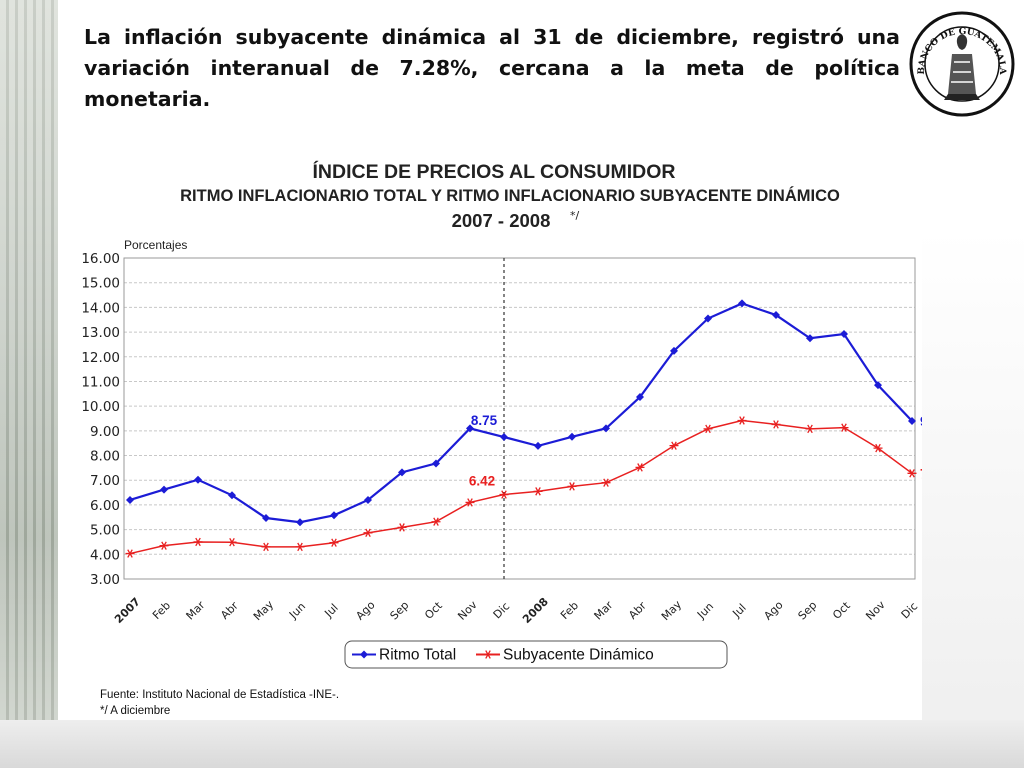 This screenshot has width=1024, height=768. I want to click on x-tick-label: 2008, so click(535, 610).